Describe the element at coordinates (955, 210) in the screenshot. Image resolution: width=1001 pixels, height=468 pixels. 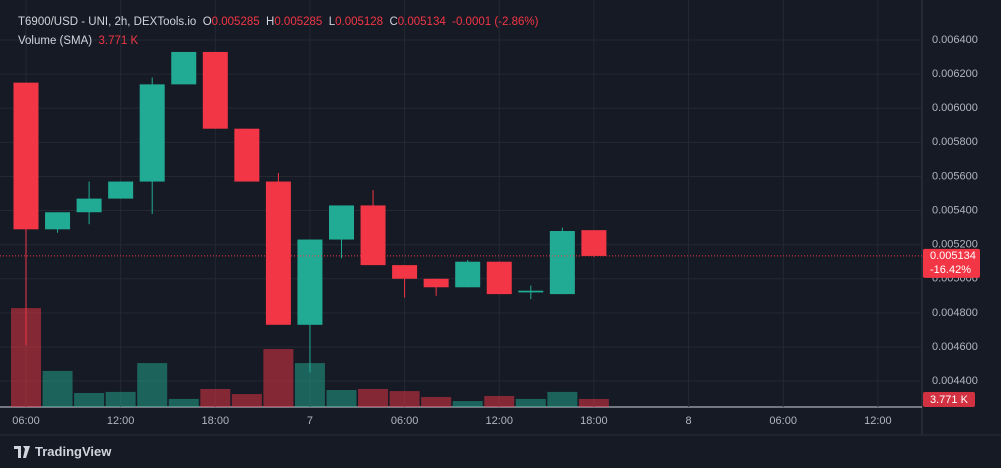
I see `y-tick-label: 0.005400` at that location.